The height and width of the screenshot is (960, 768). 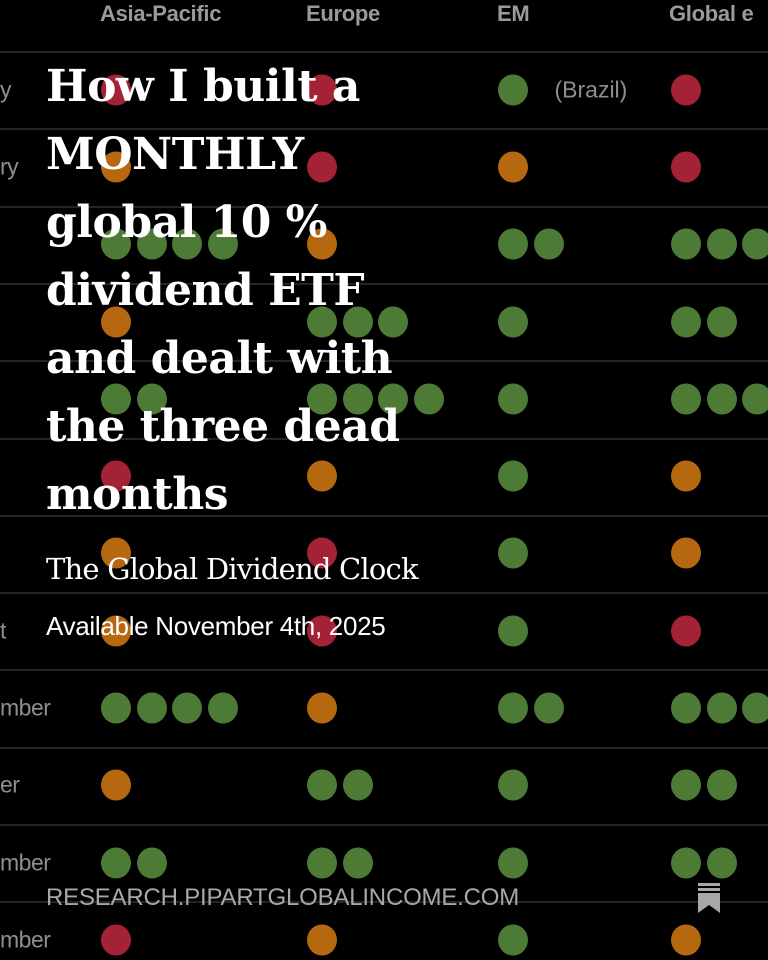 I want to click on bookmark-icon, so click(x=709, y=898).